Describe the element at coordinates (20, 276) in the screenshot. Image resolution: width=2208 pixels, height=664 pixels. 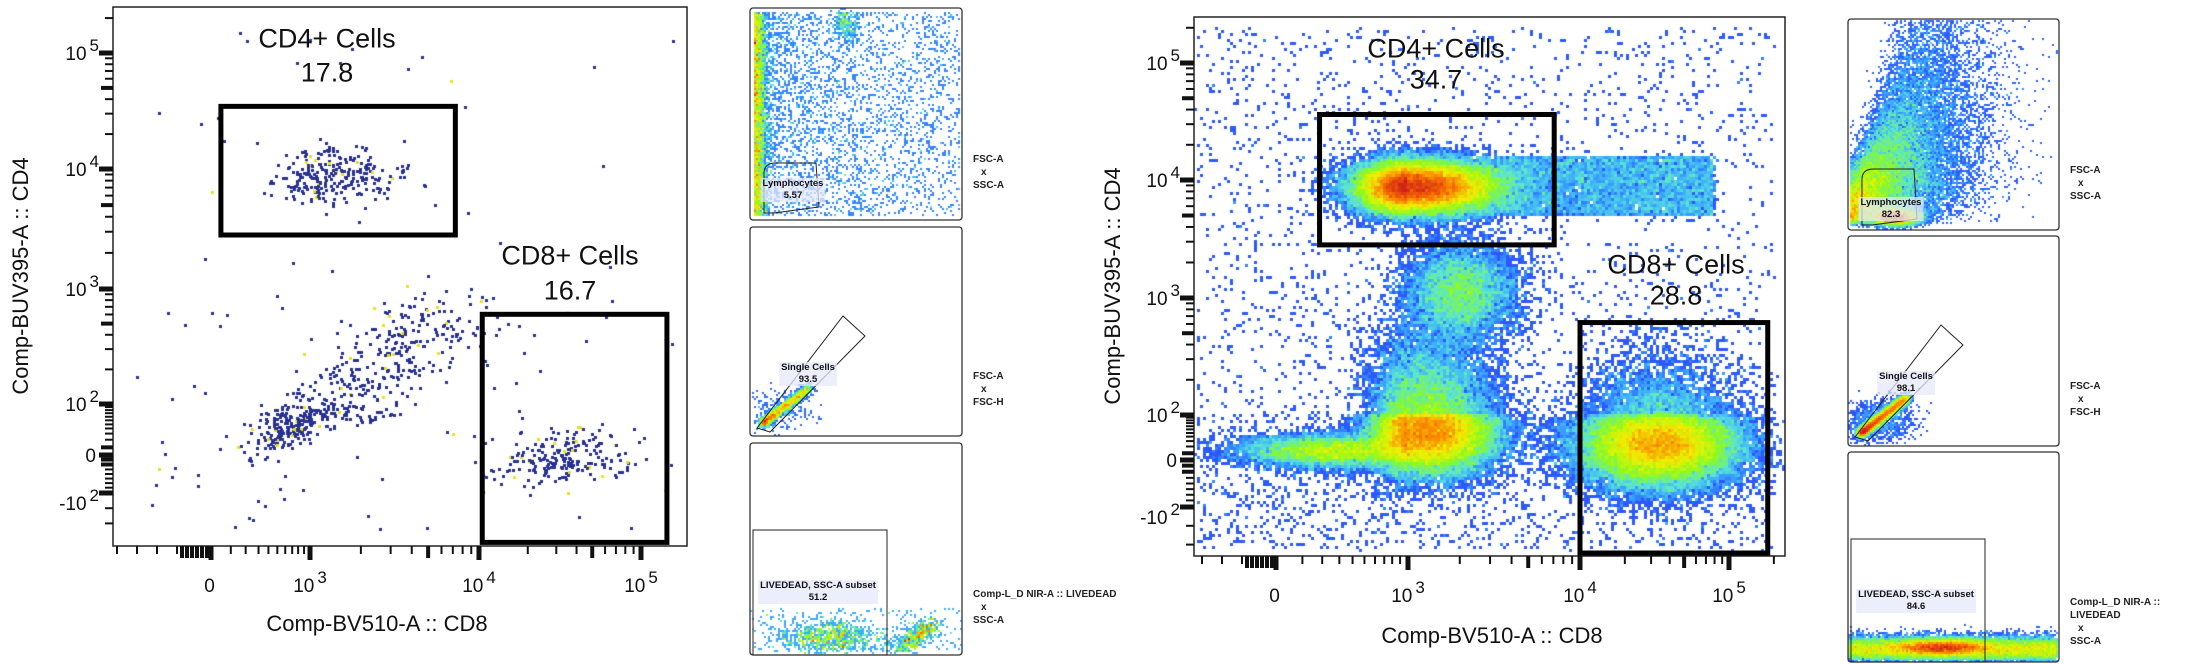
I see `left-y-axis-label: Comp-BUV395-A :: CD4` at that location.